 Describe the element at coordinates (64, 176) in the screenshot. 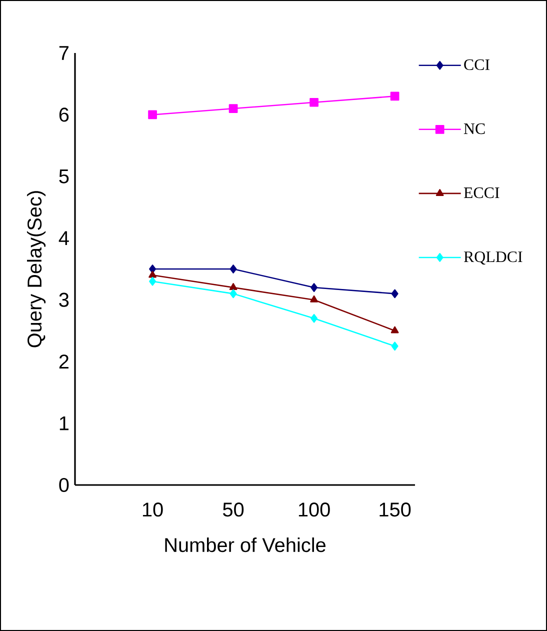

I see `y-tick-label: 5` at that location.